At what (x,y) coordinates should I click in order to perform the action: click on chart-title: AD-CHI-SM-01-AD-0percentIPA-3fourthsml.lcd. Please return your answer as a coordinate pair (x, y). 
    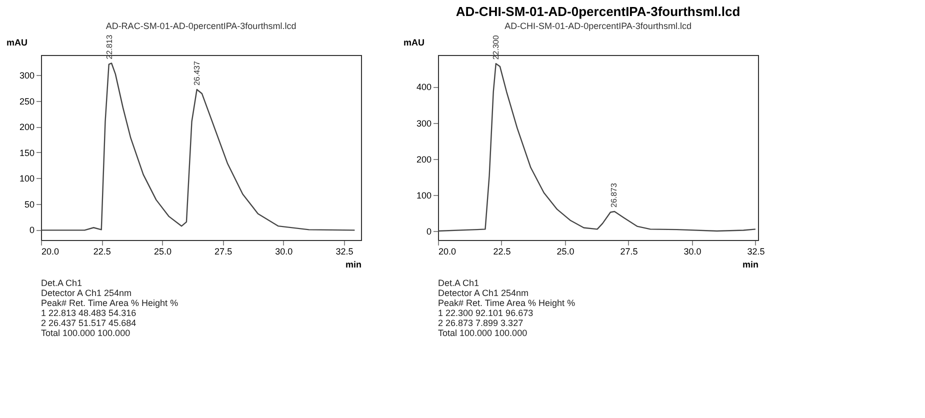
    Looking at the image, I should click on (598, 12).